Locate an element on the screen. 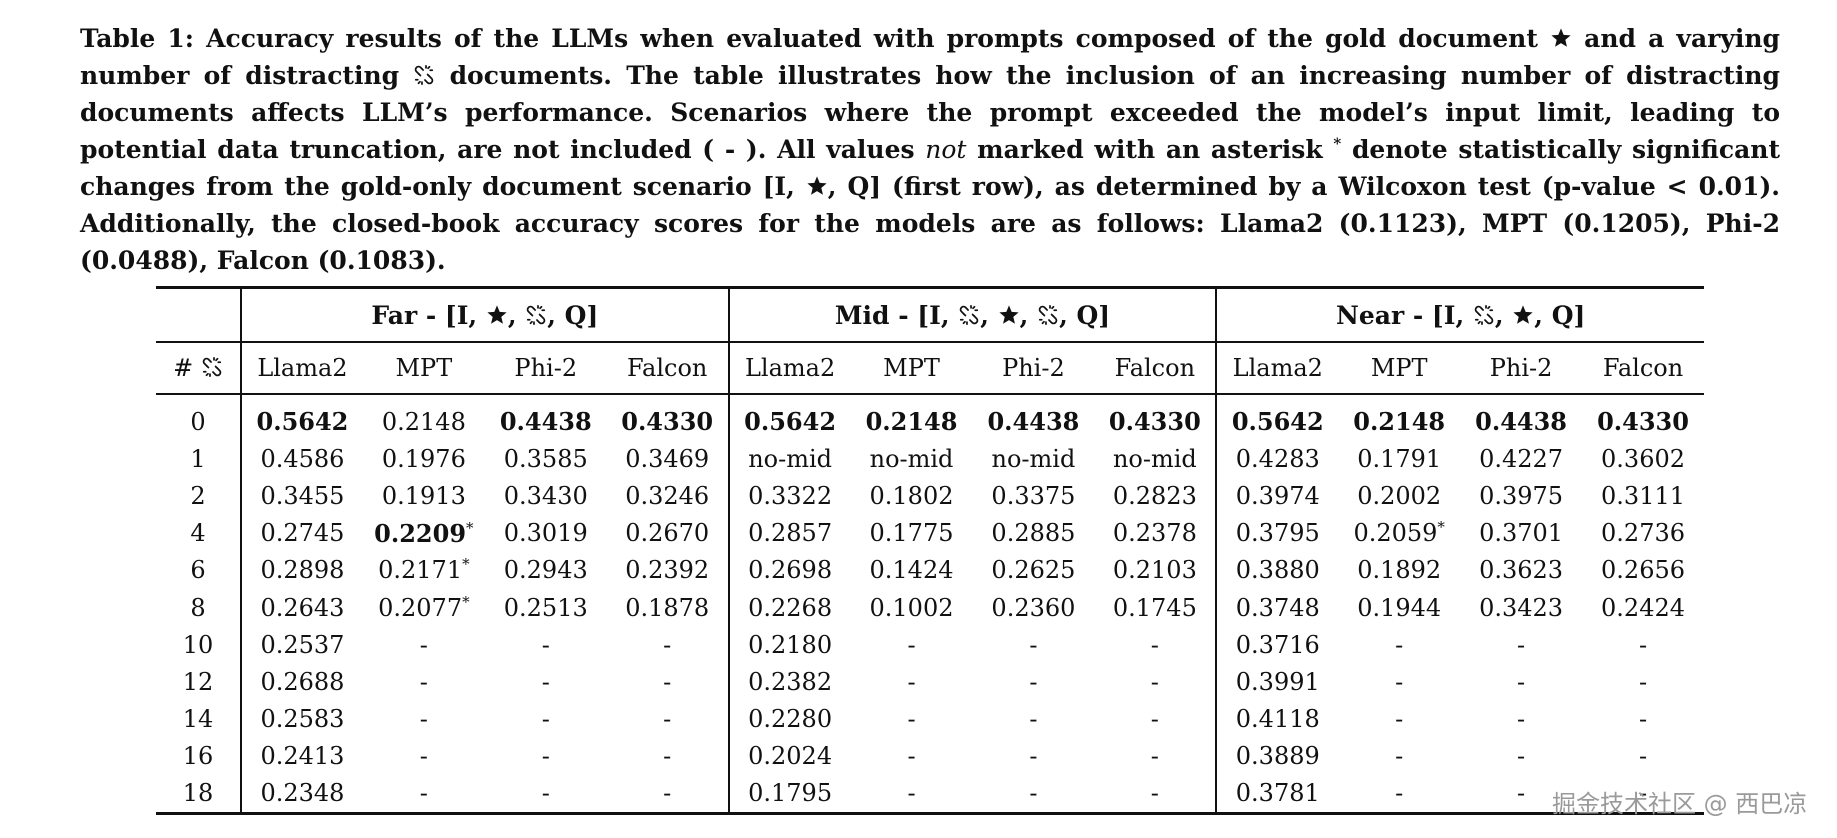  distractor-count-header: # is located at coordinates (198, 368).